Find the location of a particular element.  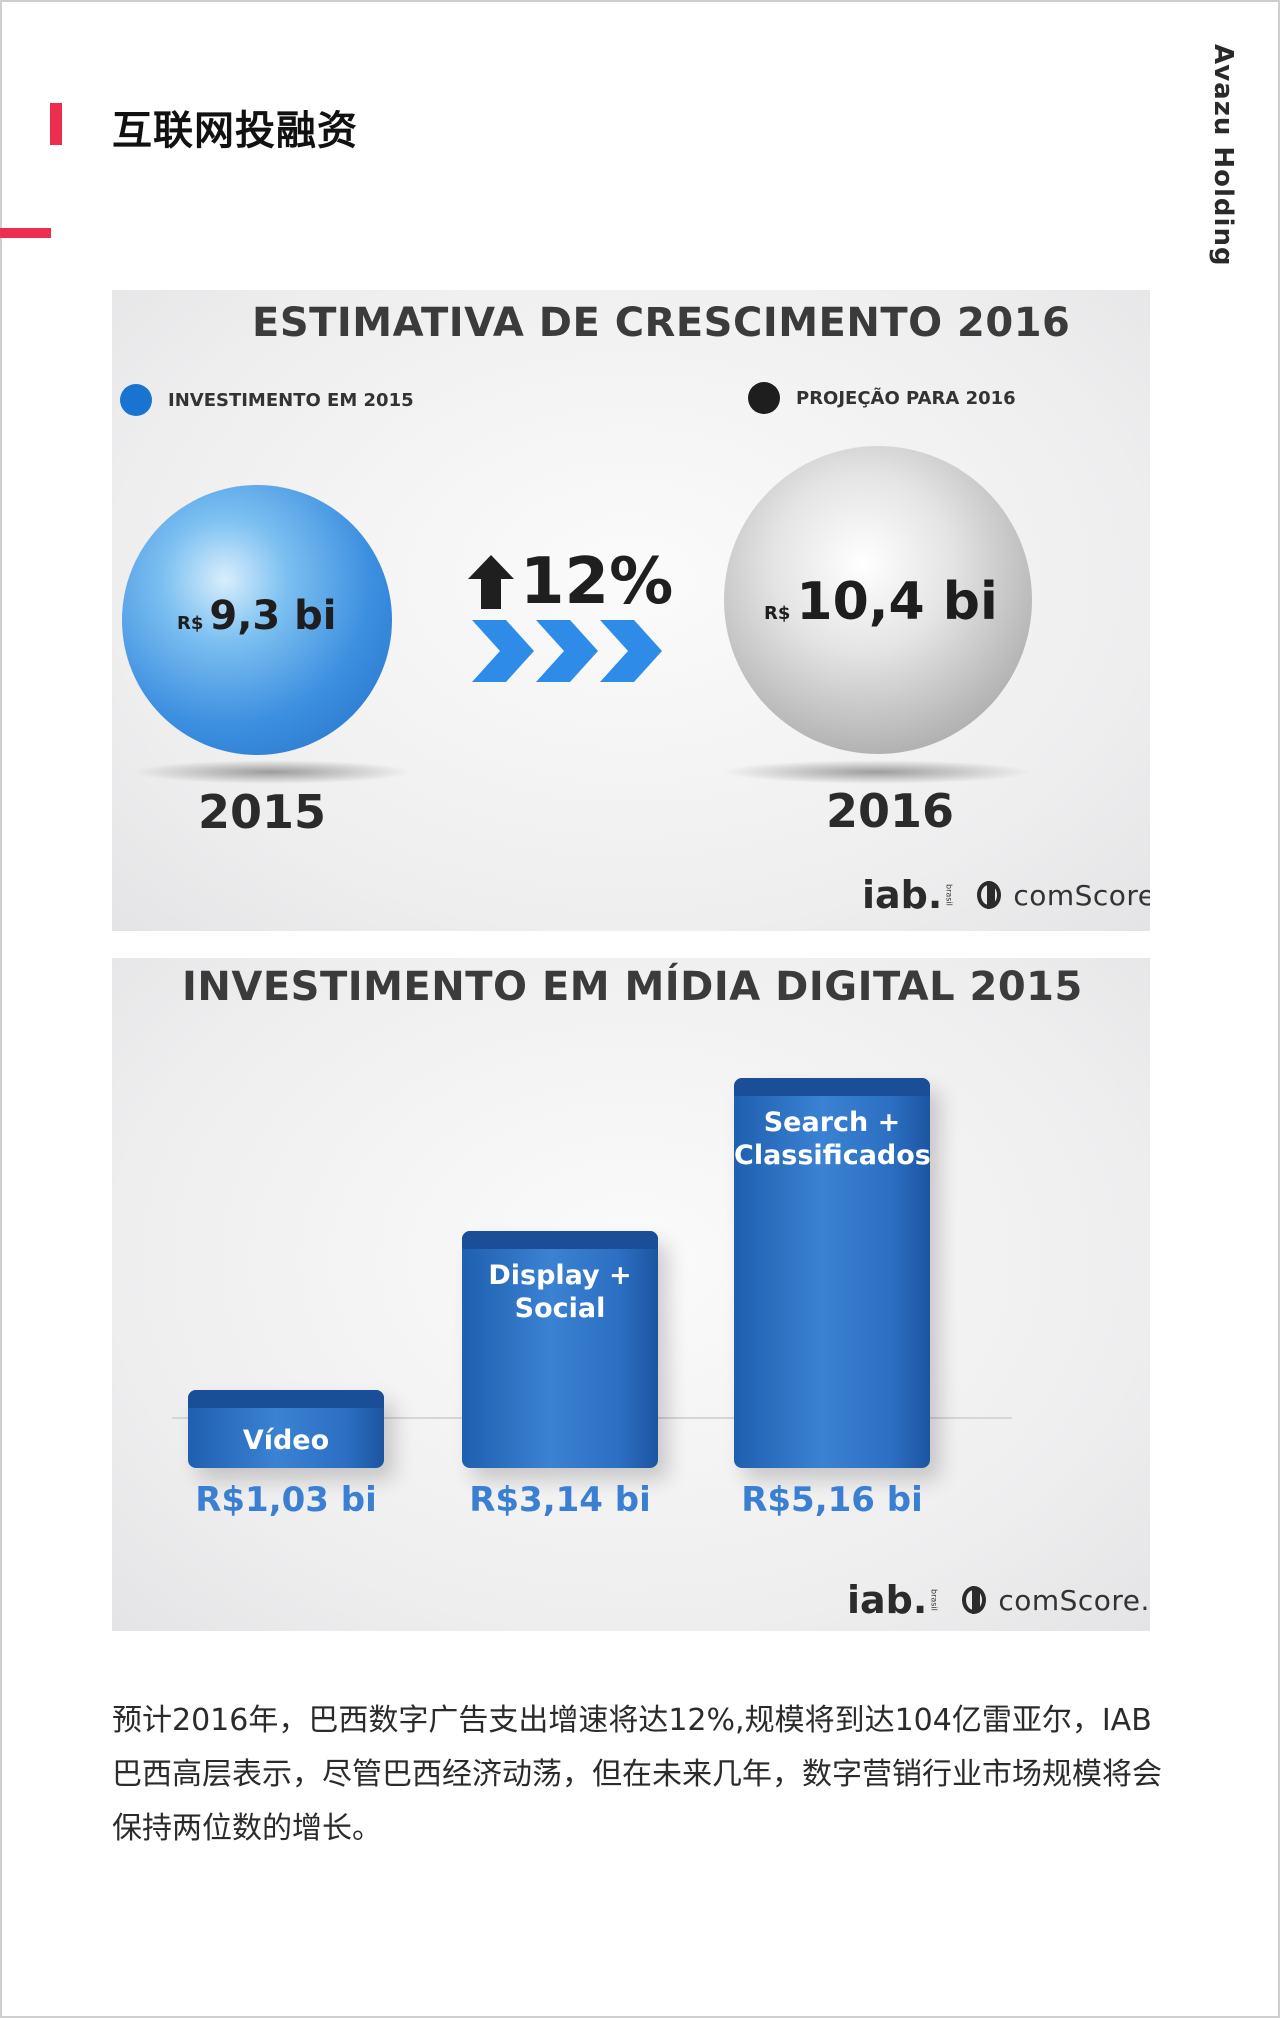

section-accent-bar is located at coordinates (56, 124).